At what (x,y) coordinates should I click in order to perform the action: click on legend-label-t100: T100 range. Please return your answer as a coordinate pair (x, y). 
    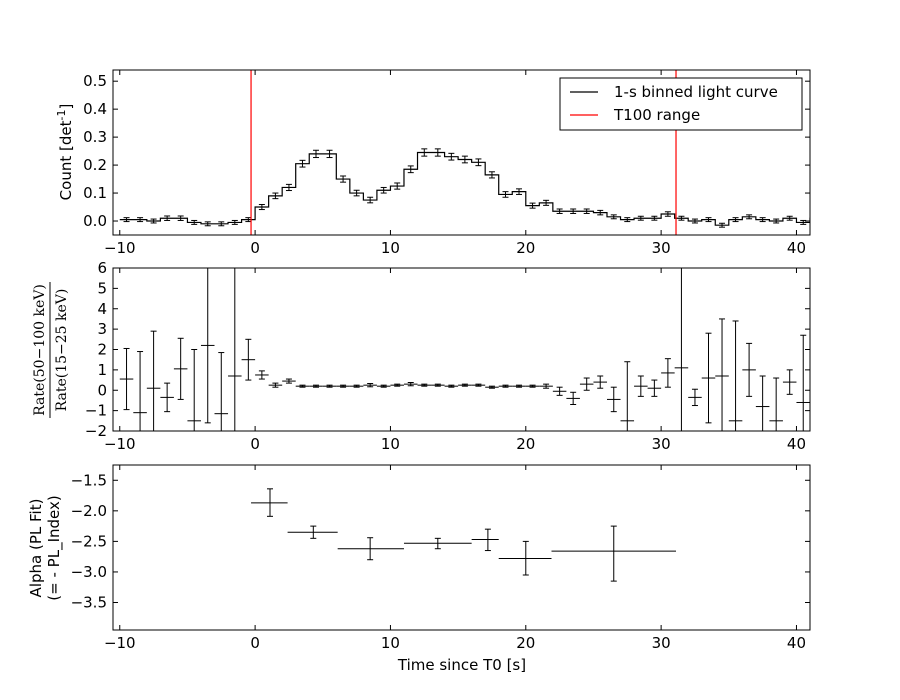
    Looking at the image, I should click on (656, 115).